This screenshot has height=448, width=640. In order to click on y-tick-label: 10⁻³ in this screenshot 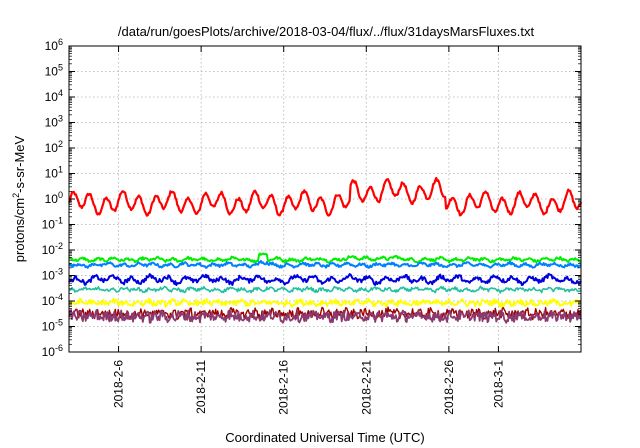, I will do `click(52, 275)`.